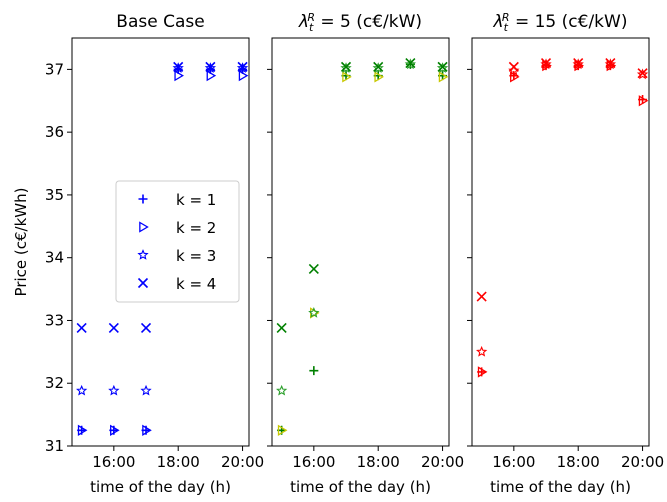  I want to click on panel-2-xtick-label: 18:00, so click(378, 462).